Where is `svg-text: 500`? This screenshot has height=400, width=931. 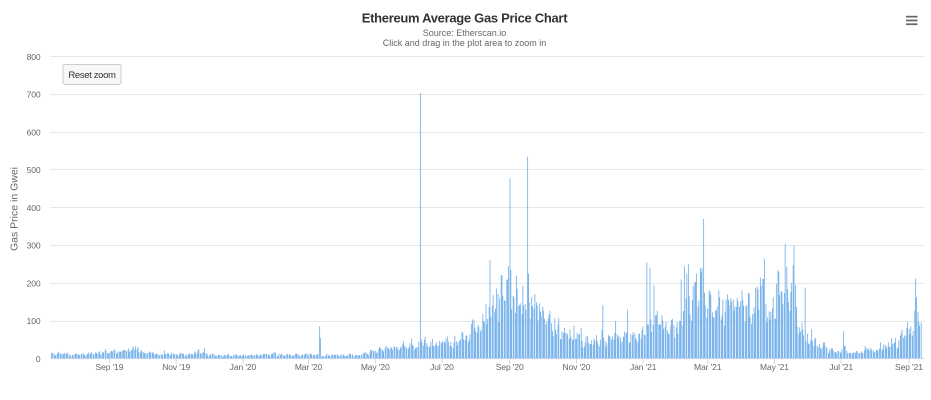
svg-text: 500 is located at coordinates (34, 170).